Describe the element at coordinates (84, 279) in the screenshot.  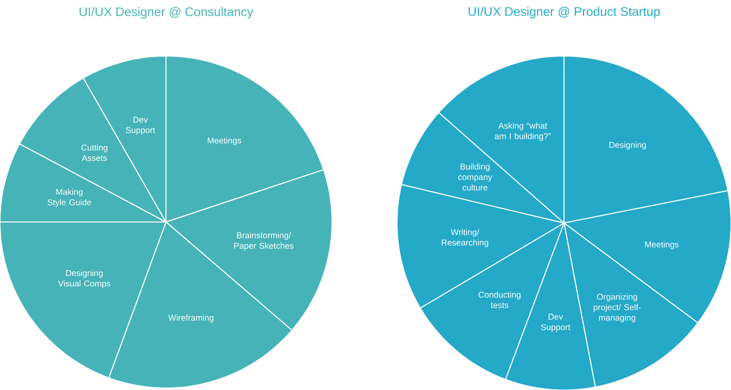
I see `slice-label: Designing Visual Comps` at that location.